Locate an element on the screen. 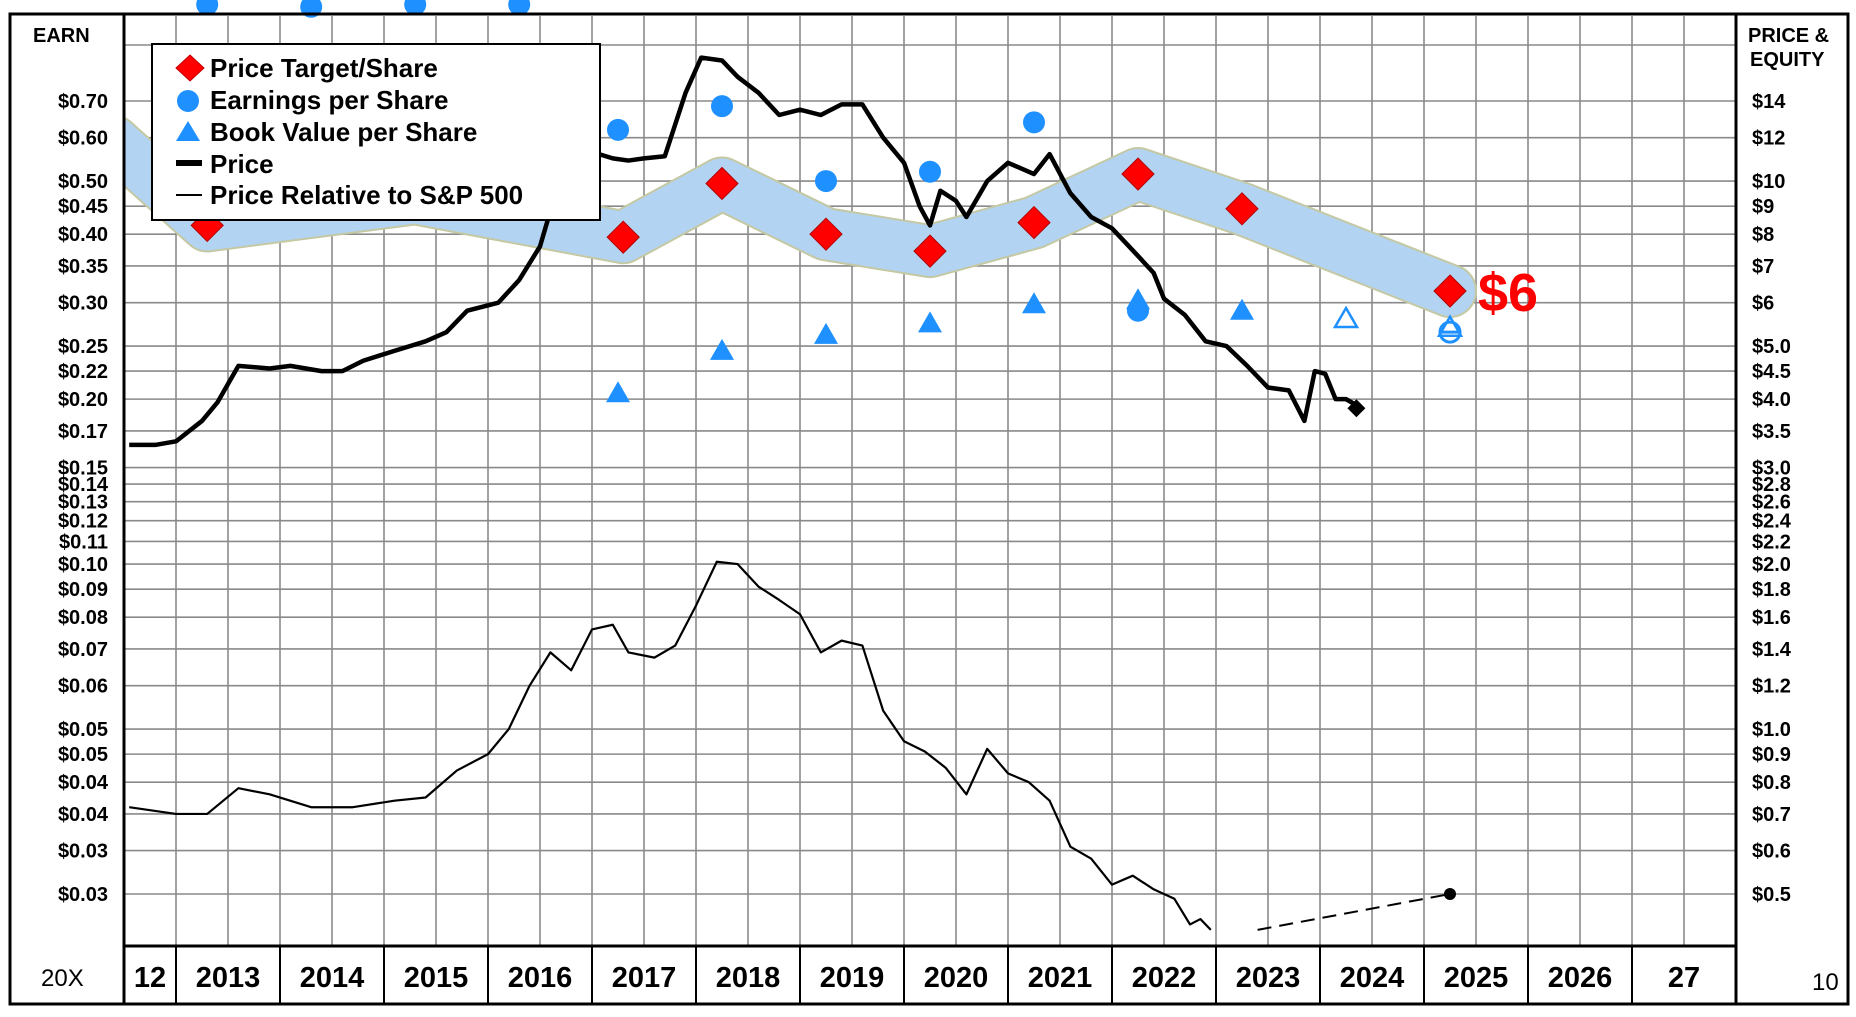  left-tick-label: $0.22 is located at coordinates (83, 372).